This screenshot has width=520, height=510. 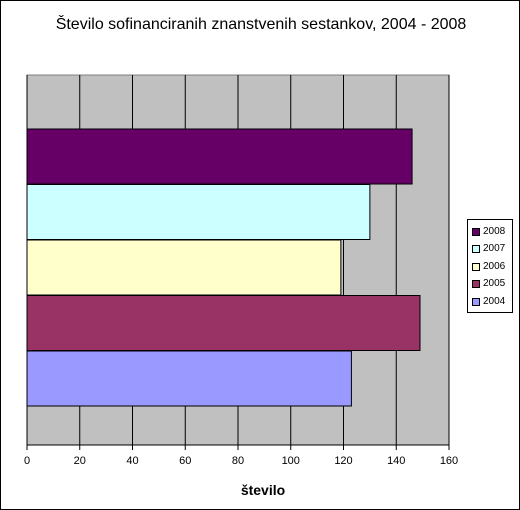 What do you see at coordinates (80, 461) in the screenshot?
I see `x-tick-label: 20` at bounding box center [80, 461].